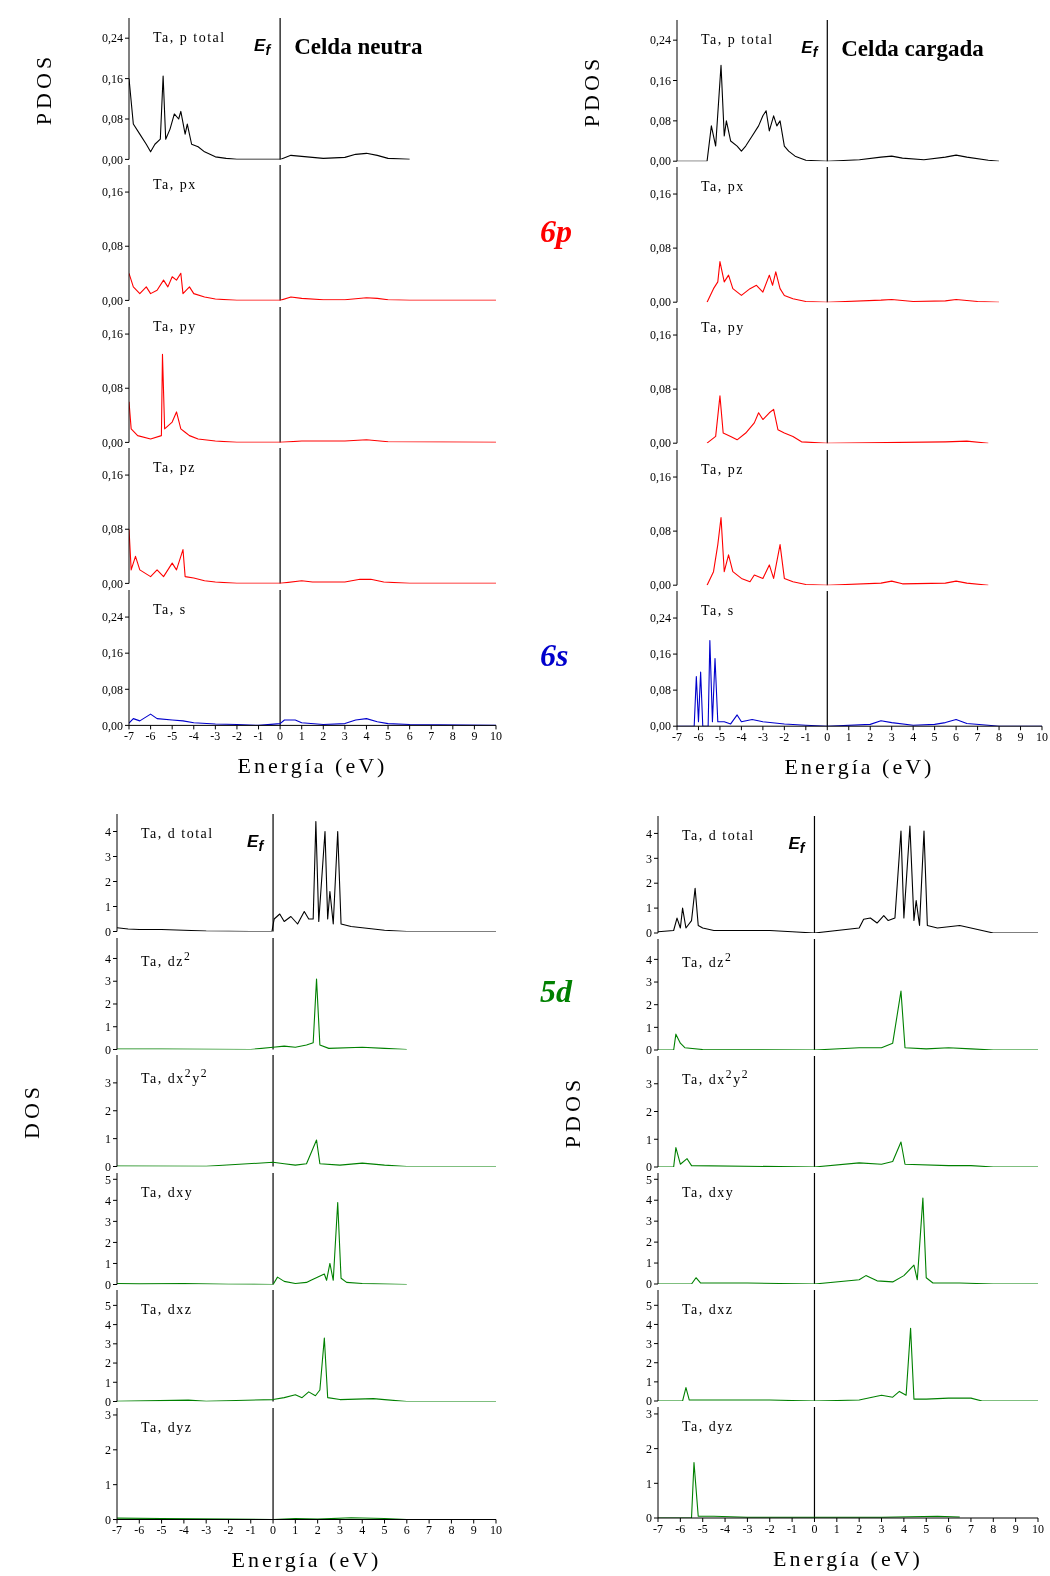 Image resolution: width=1050 pixels, height=1576 pixels. What do you see at coordinates (1041, 736) in the screenshot?
I see `x-tick-label: 10` at bounding box center [1041, 736].